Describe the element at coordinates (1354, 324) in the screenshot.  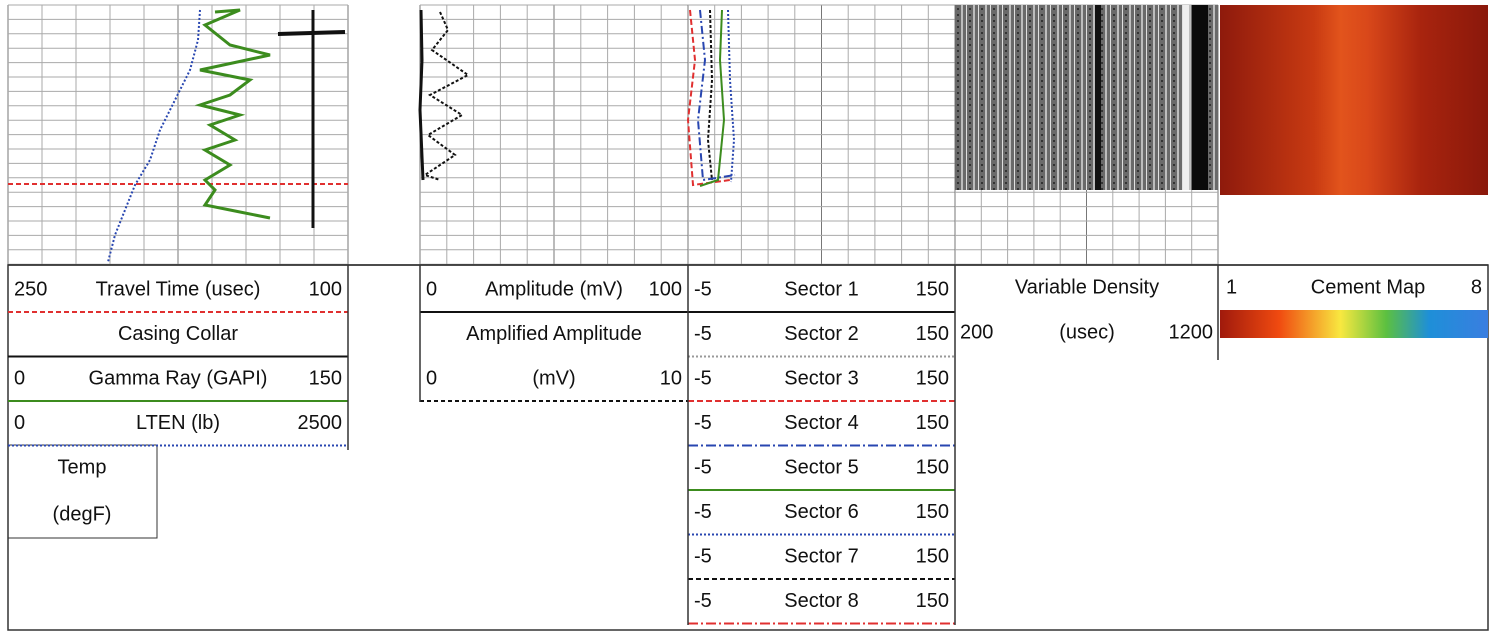
I see `cement-colorbar` at that location.